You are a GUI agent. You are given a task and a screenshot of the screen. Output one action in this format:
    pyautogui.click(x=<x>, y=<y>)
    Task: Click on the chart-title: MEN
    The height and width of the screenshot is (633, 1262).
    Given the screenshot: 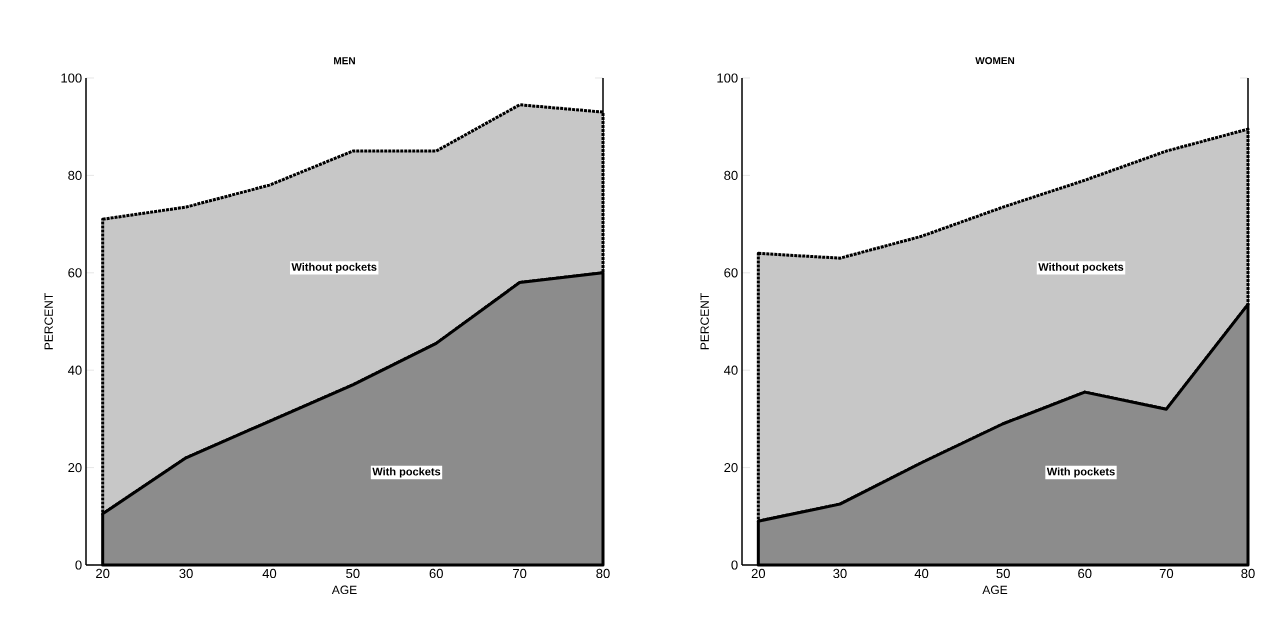 What is the action you would take?
    pyautogui.click(x=344, y=61)
    